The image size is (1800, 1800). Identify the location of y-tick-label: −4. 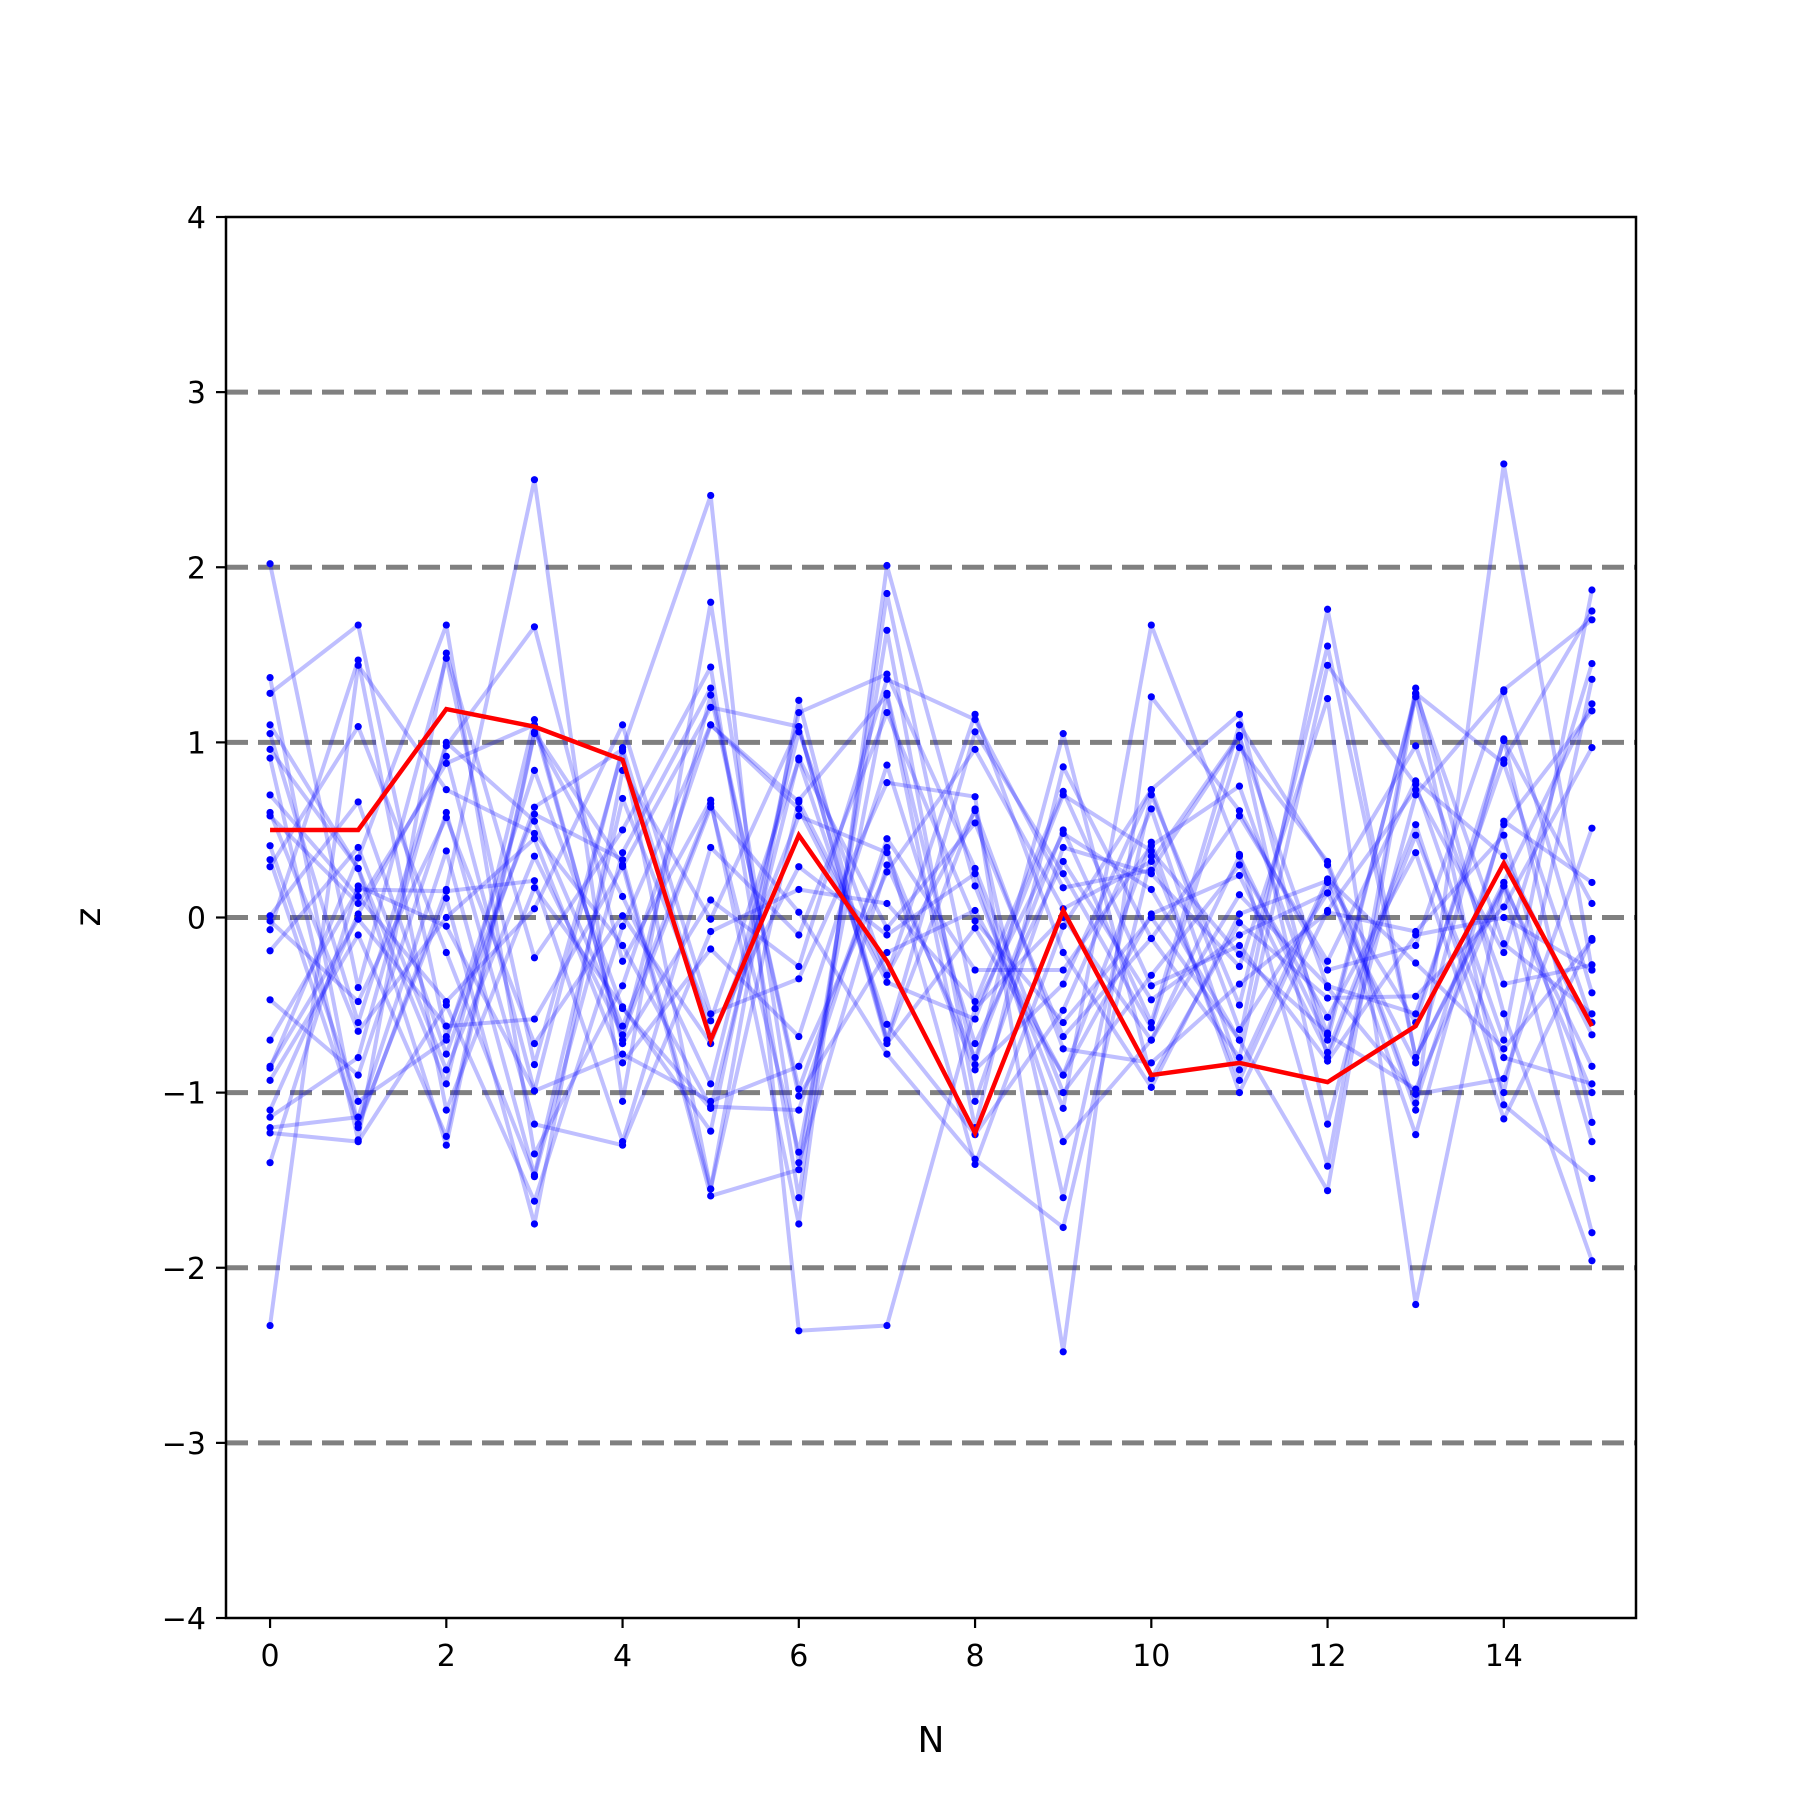
(184, 1619).